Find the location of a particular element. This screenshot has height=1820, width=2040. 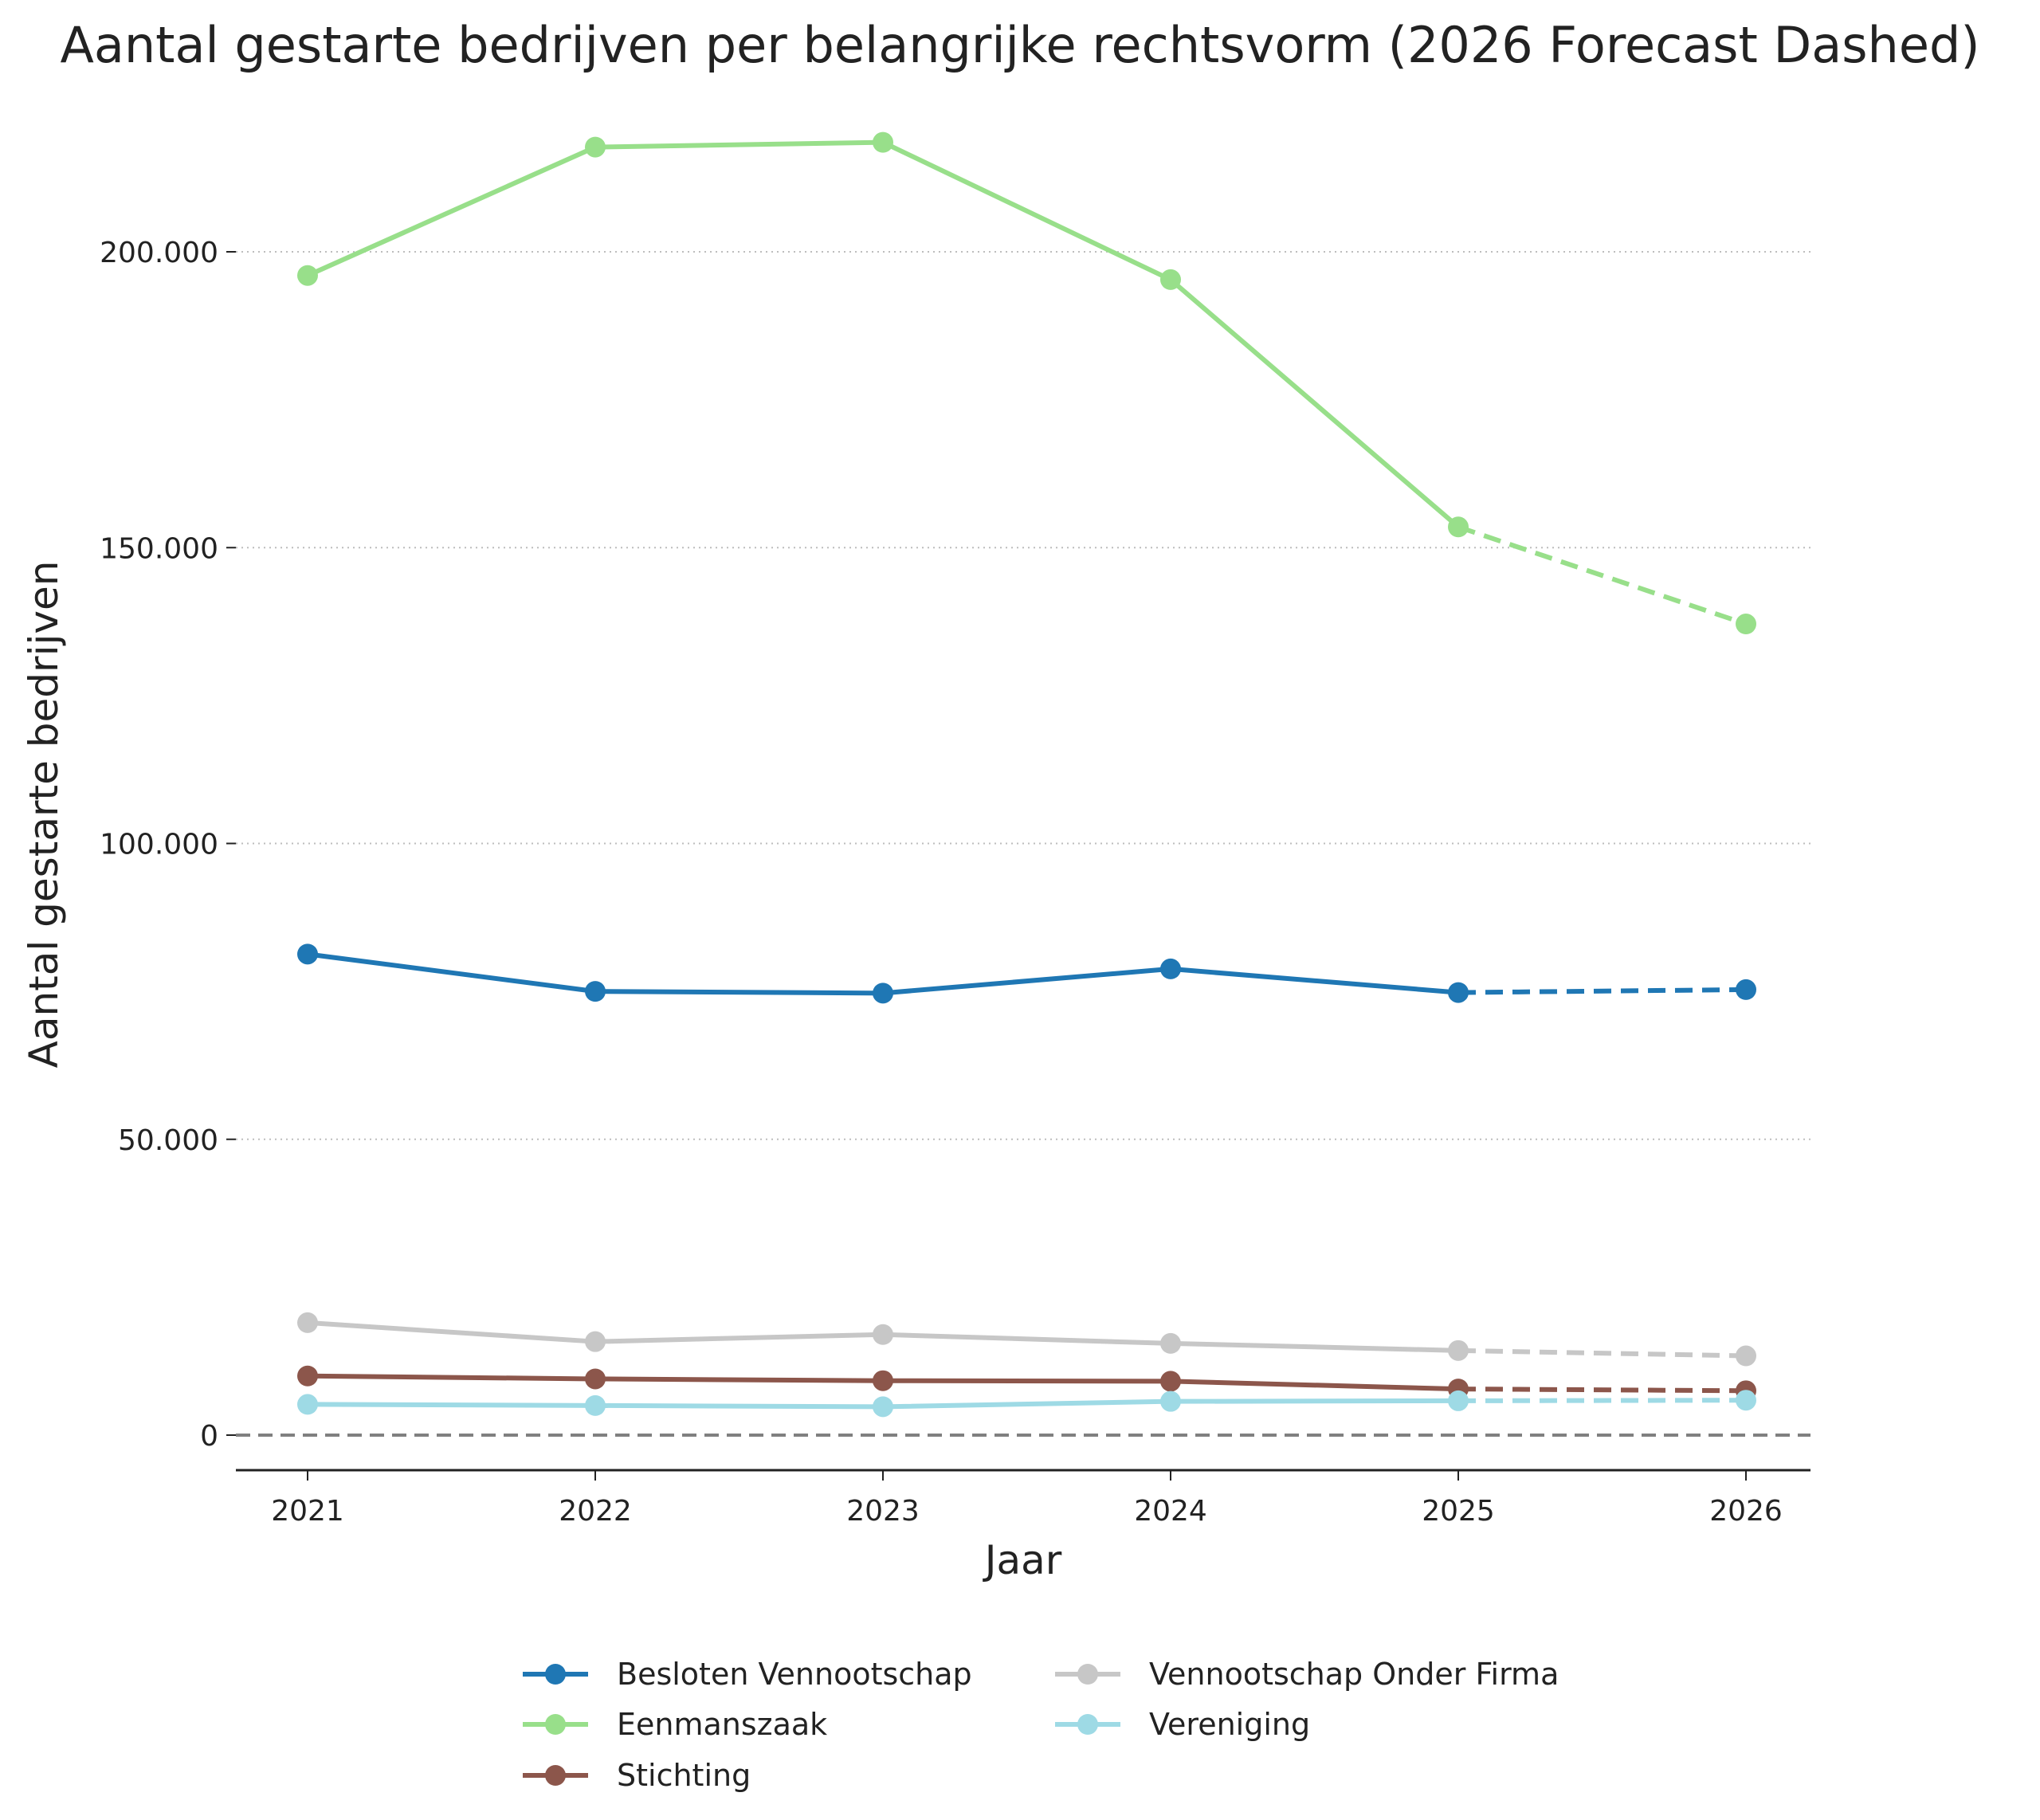

series-line-actual is located at coordinates (883, 334).